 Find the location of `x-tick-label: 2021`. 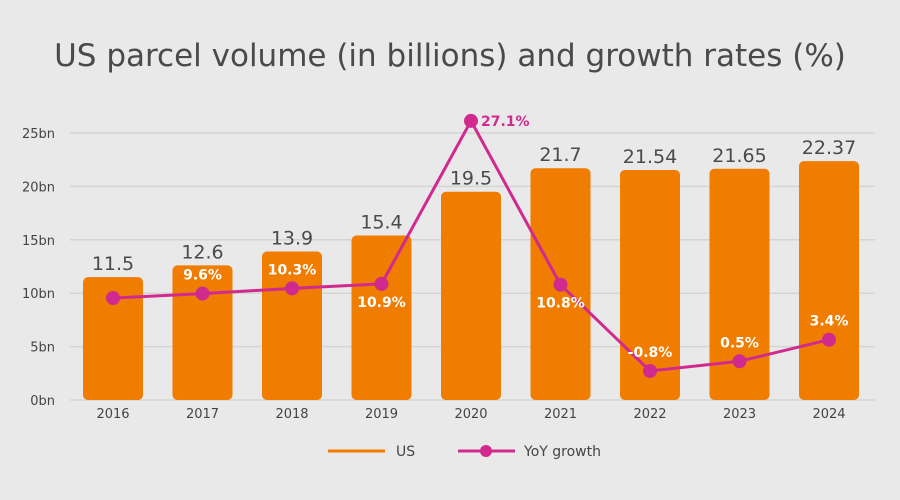

x-tick-label: 2021 is located at coordinates (560, 414).